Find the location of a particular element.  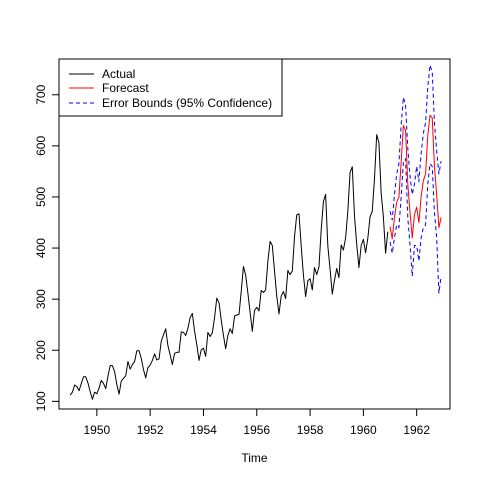

x-tick-label: 1962 is located at coordinates (416, 430).